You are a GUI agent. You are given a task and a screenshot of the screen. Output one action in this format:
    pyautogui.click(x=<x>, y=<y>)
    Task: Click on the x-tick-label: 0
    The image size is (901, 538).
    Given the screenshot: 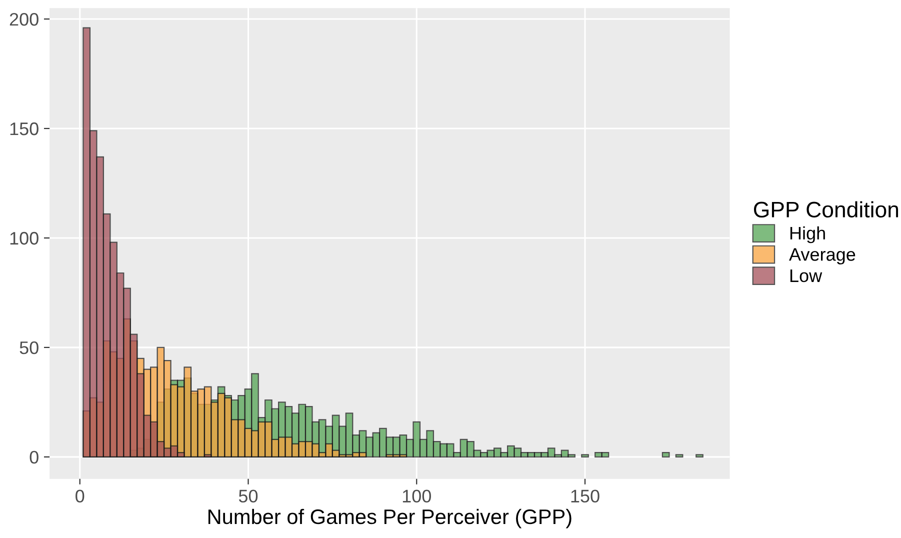 What is the action you would take?
    pyautogui.click(x=80, y=496)
    